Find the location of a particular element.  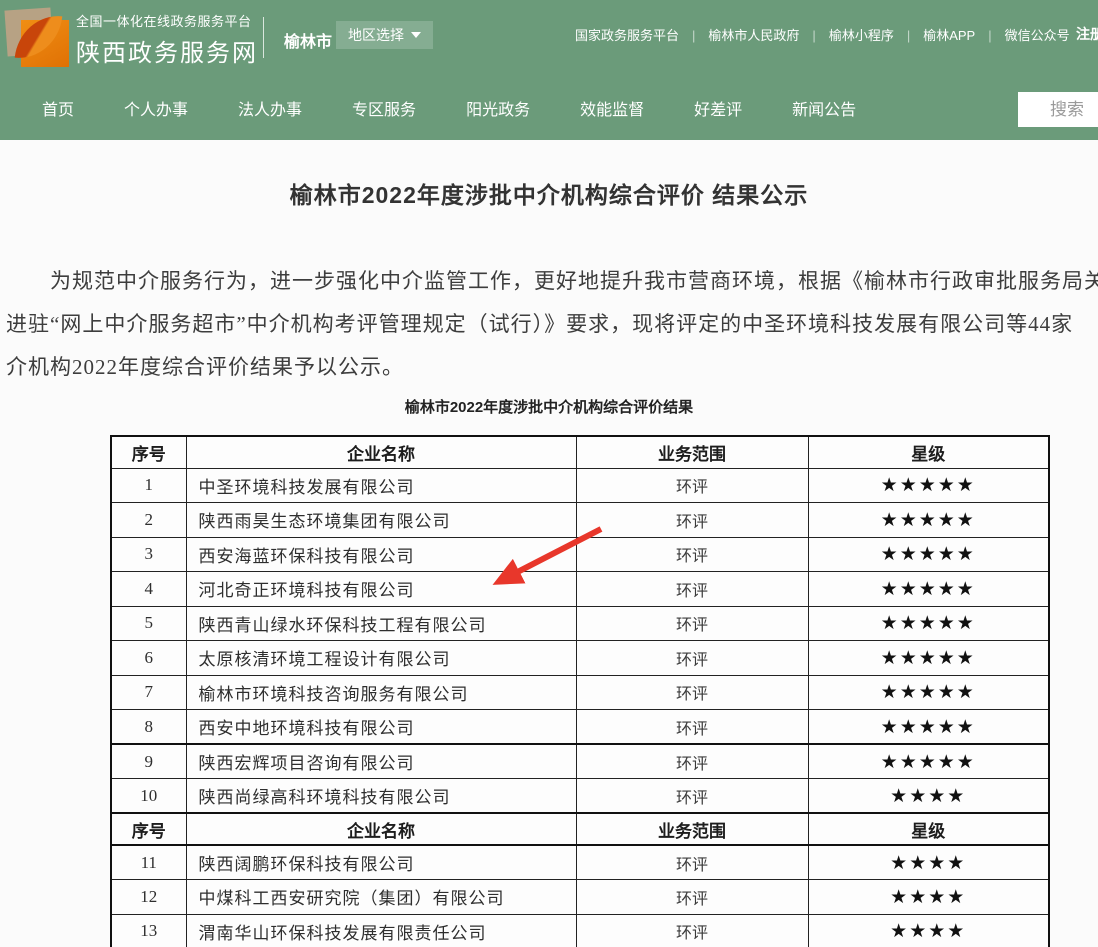

site-name: 陕西政务服务网 is located at coordinates (167, 53).